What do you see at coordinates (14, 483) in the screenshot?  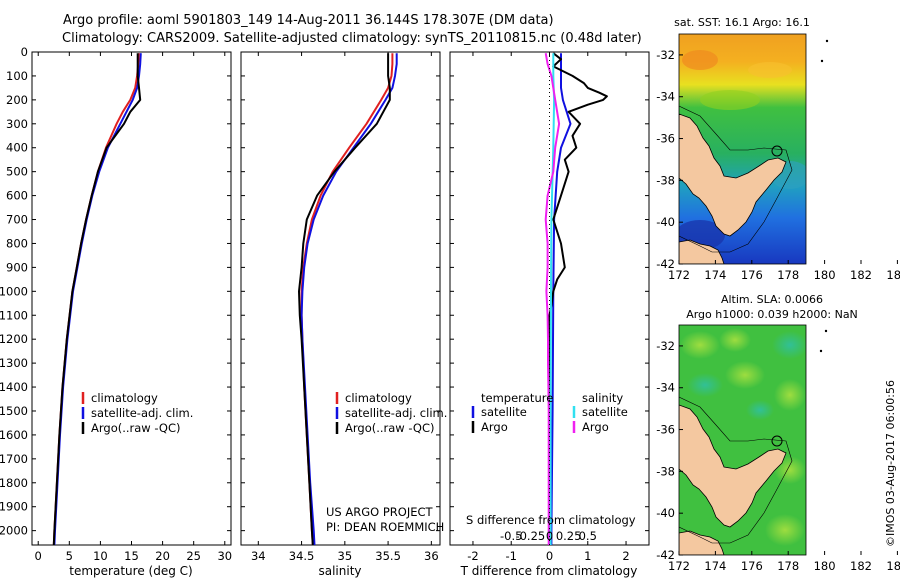 I see `depth-tick-label: 1800` at bounding box center [14, 483].